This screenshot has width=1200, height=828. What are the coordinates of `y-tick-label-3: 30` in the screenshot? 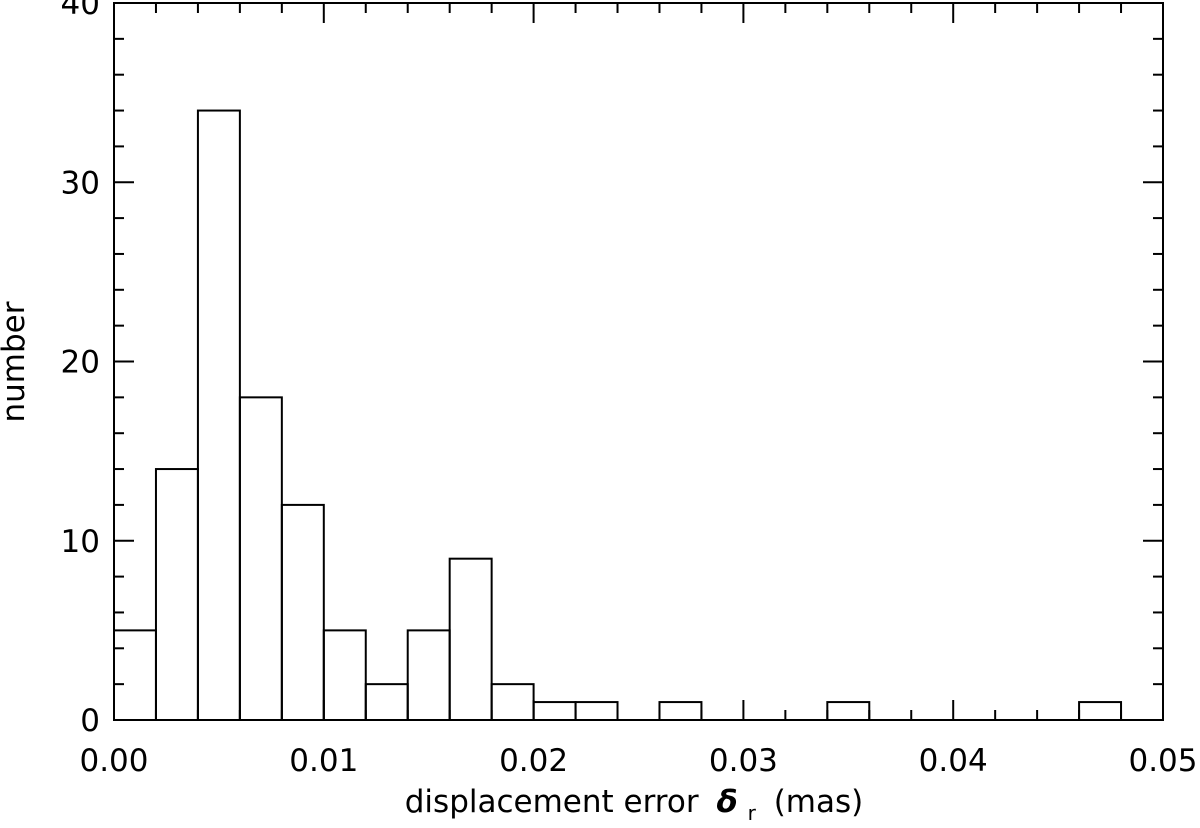 It's located at (80, 183).